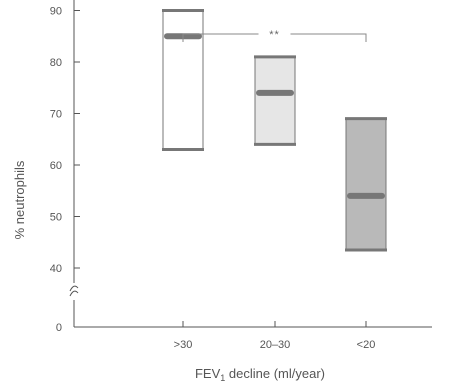  I want to click on y-tick-label: 40, so click(56, 269).